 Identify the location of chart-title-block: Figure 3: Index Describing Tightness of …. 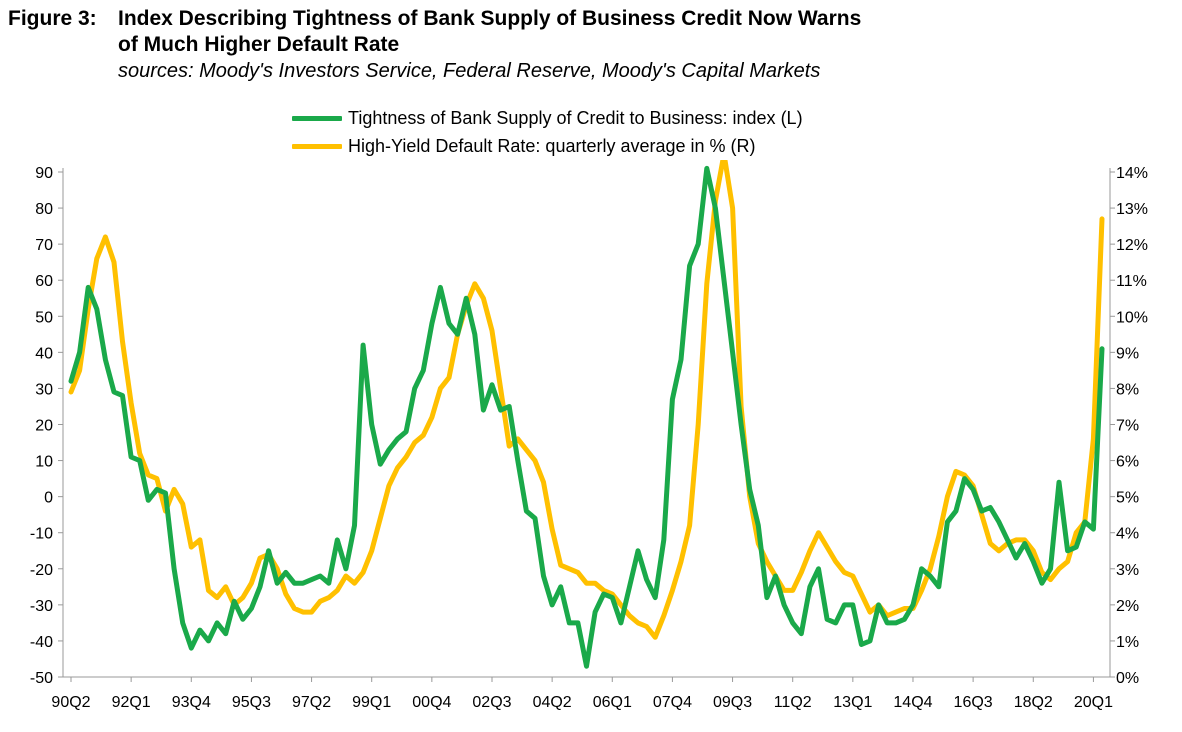
(434, 45).